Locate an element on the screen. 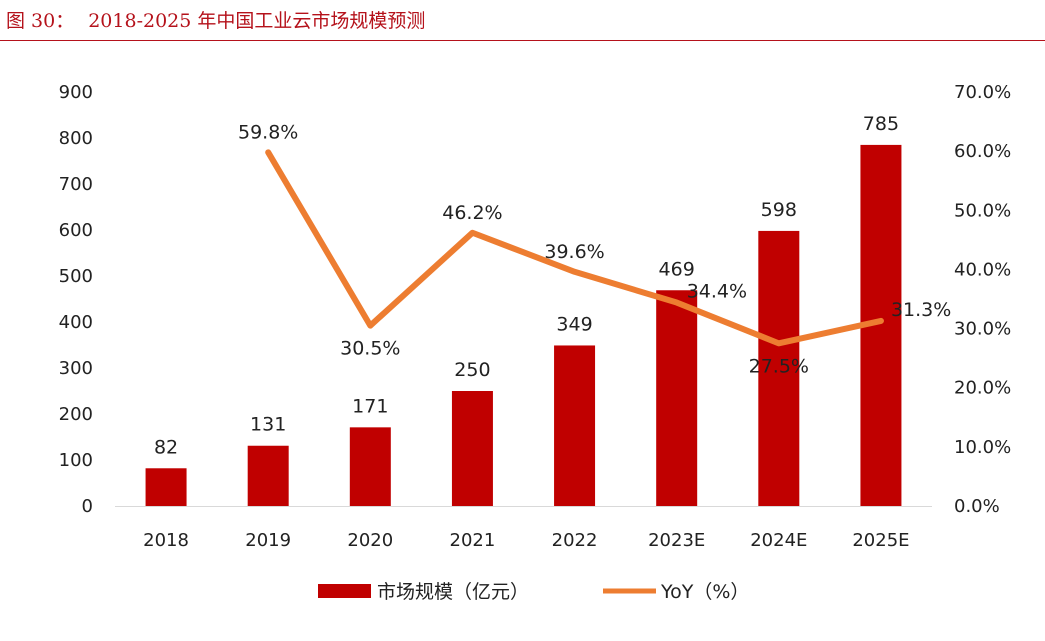 The width and height of the screenshot is (1045, 641). left-axis-tick-label: 500 is located at coordinates (76, 276).